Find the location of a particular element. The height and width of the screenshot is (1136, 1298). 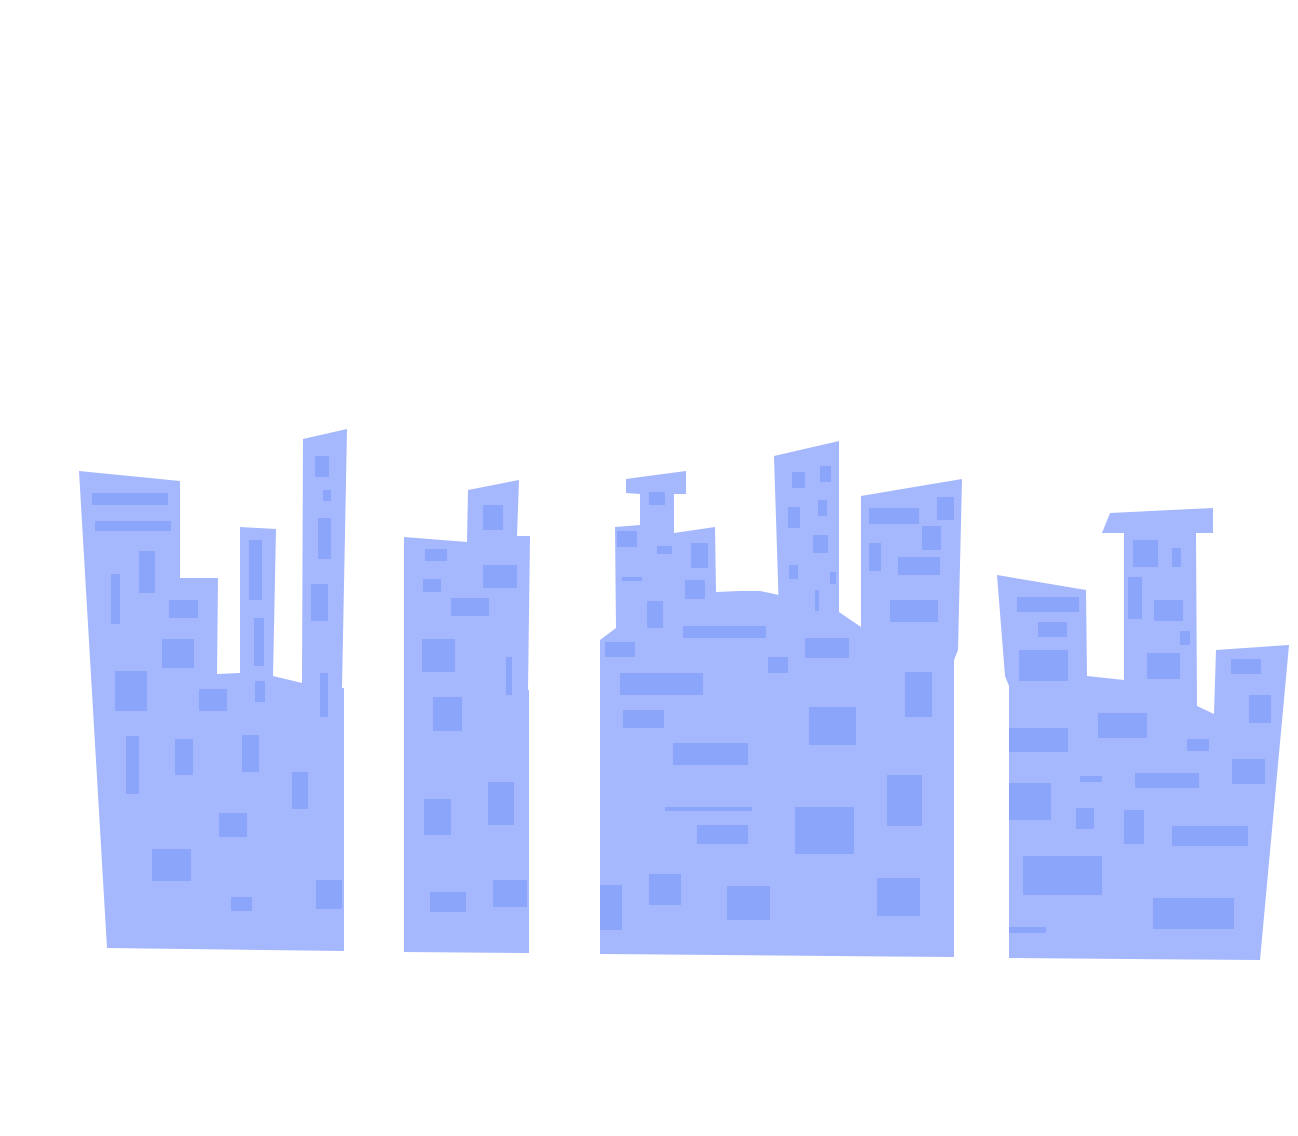

building-group-left is located at coordinates (213, 690).